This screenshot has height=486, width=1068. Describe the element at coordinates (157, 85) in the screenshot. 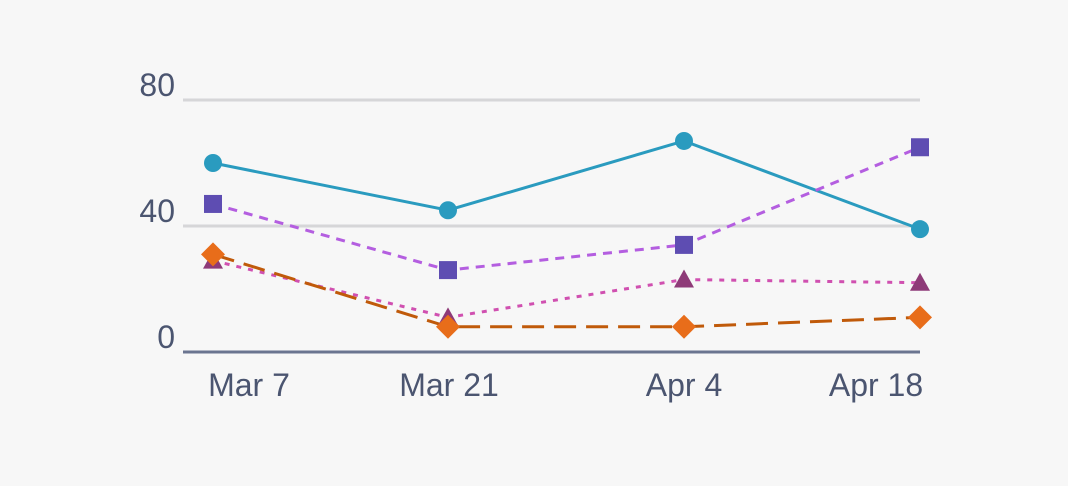

I see `y-tick-label: 80` at that location.